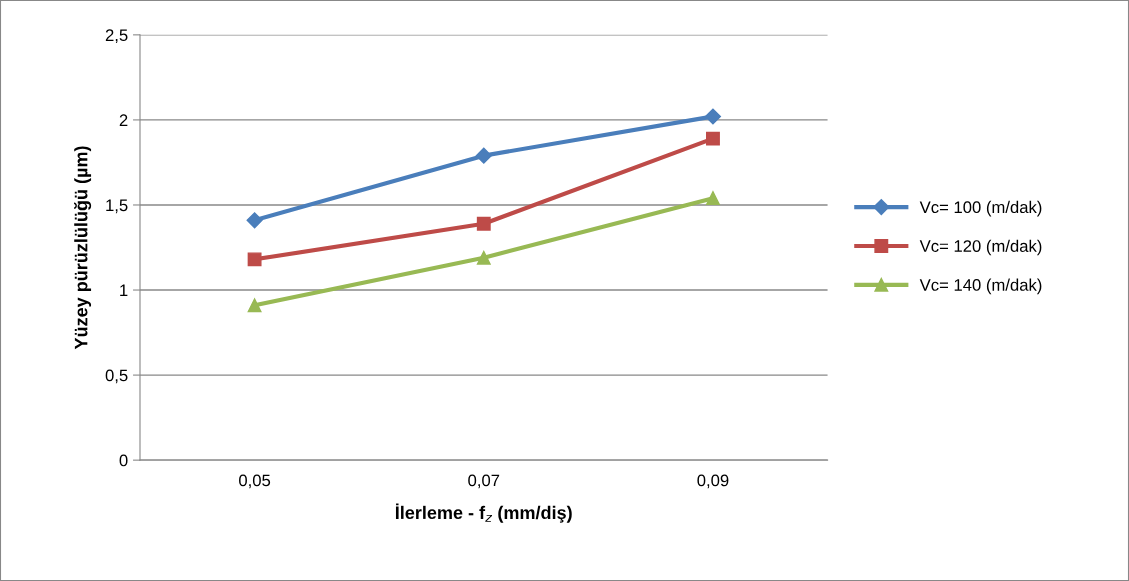 The image size is (1129, 581). Describe the element at coordinates (123, 460) in the screenshot. I see `y-tick-label: 0` at that location.